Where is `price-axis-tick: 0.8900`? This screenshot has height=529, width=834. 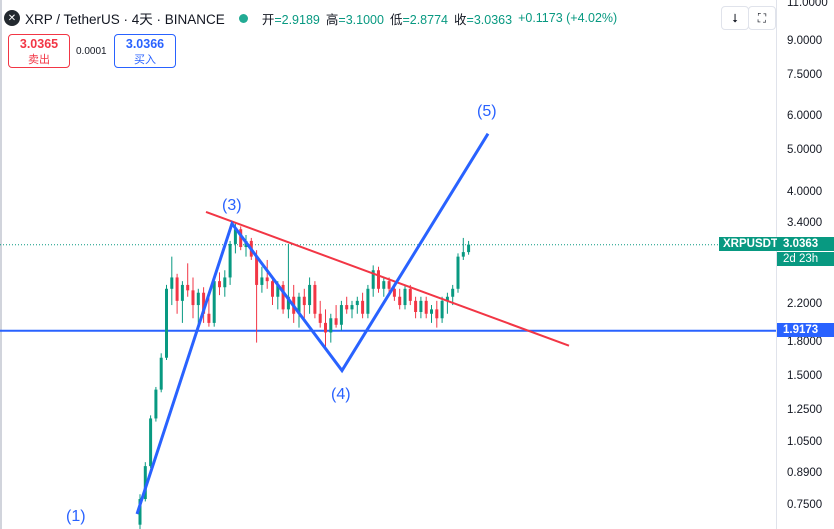
price-axis-tick: 0.8900 is located at coordinates (805, 473).